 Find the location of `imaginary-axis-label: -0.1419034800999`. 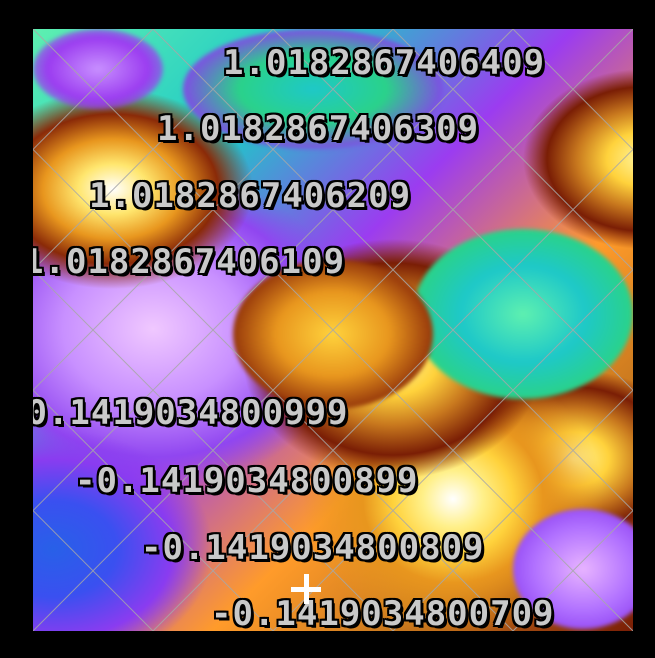

imaginary-axis-label: -0.1419034800999 is located at coordinates (191, 413).